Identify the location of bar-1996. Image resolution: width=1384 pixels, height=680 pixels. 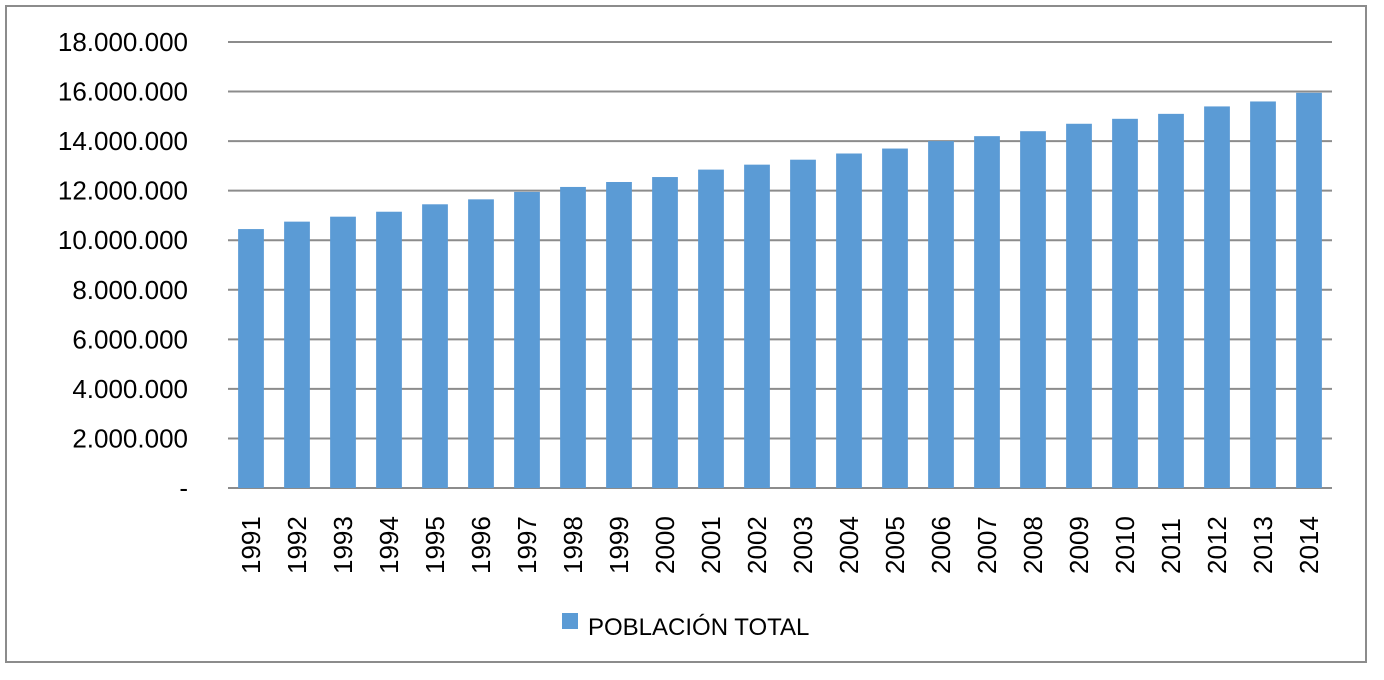
(481, 344).